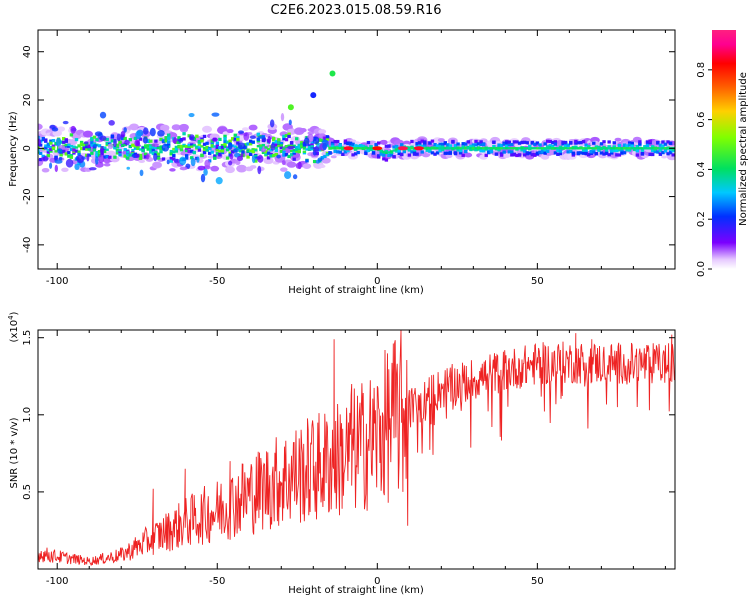 The image size is (750, 600). What do you see at coordinates (537, 281) in the screenshot?
I see `spectrogram-xtick-label: 50` at bounding box center [537, 281].